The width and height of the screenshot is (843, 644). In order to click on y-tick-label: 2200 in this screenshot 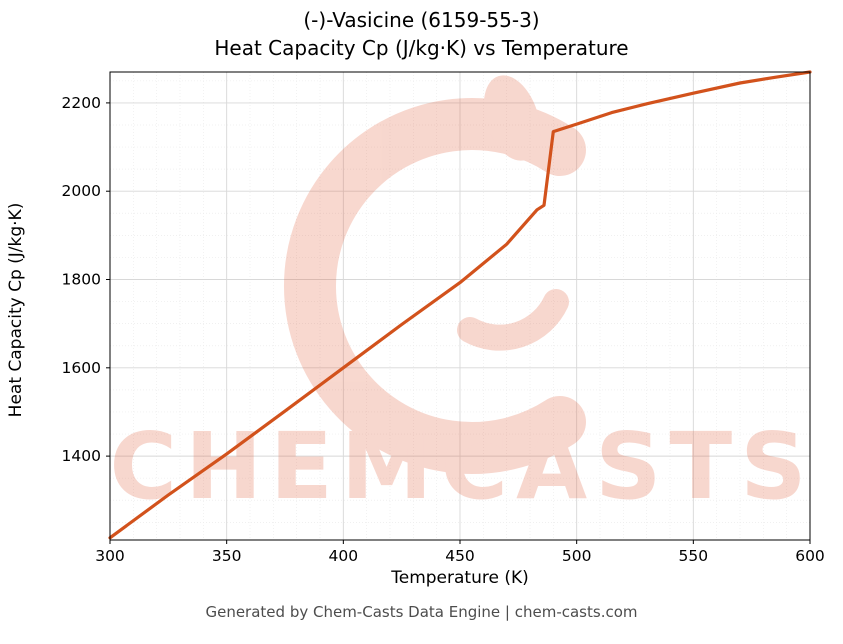, I will do `click(81, 103)`.